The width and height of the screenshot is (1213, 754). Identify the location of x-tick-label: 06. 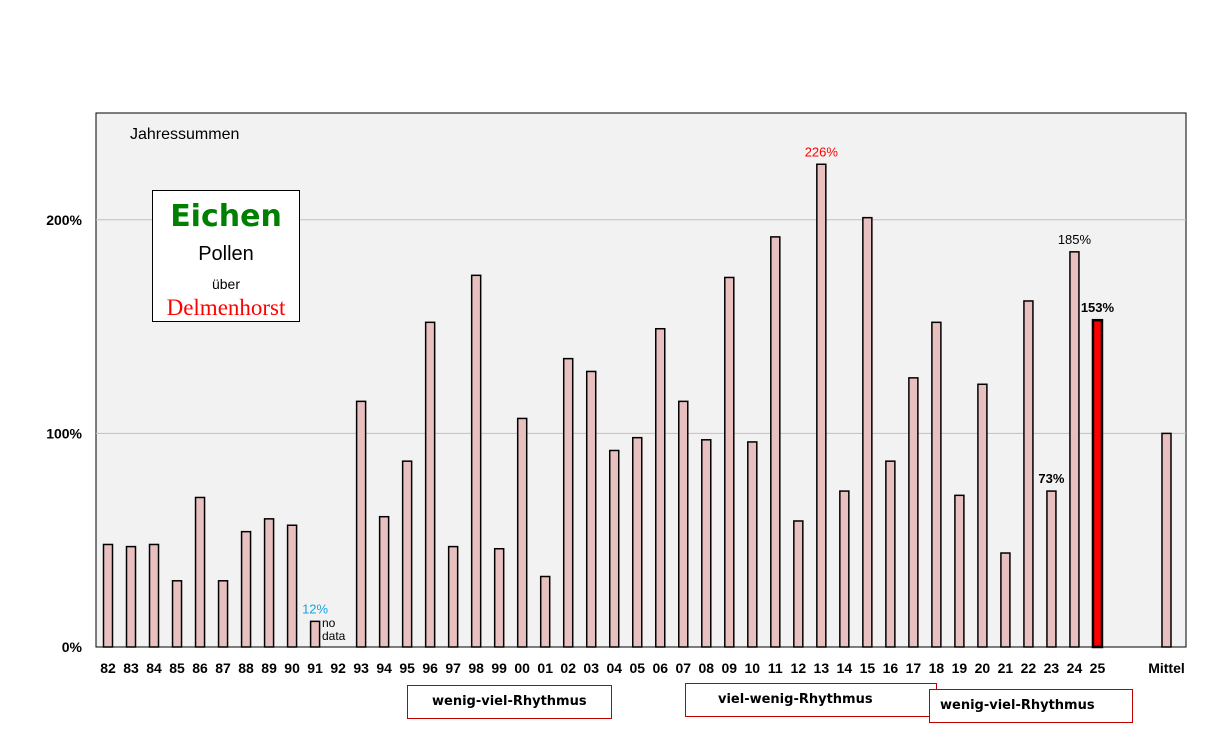
(660, 668).